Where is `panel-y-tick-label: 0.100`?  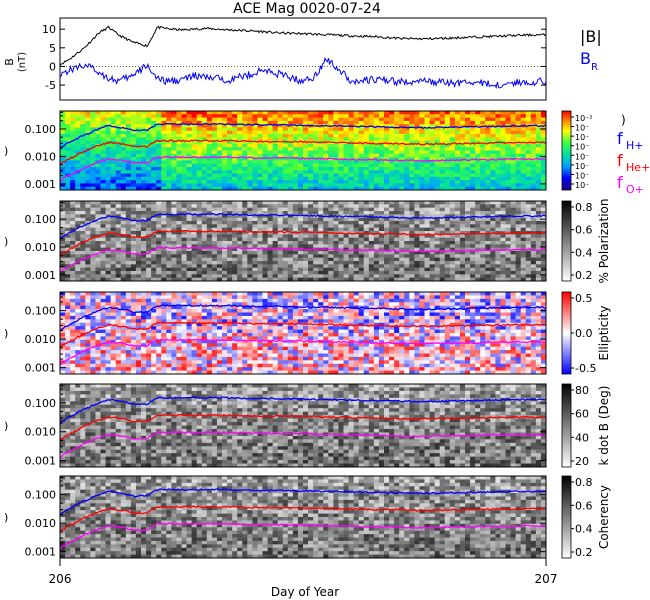 panel-y-tick-label: 0.100 is located at coordinates (41, 219).